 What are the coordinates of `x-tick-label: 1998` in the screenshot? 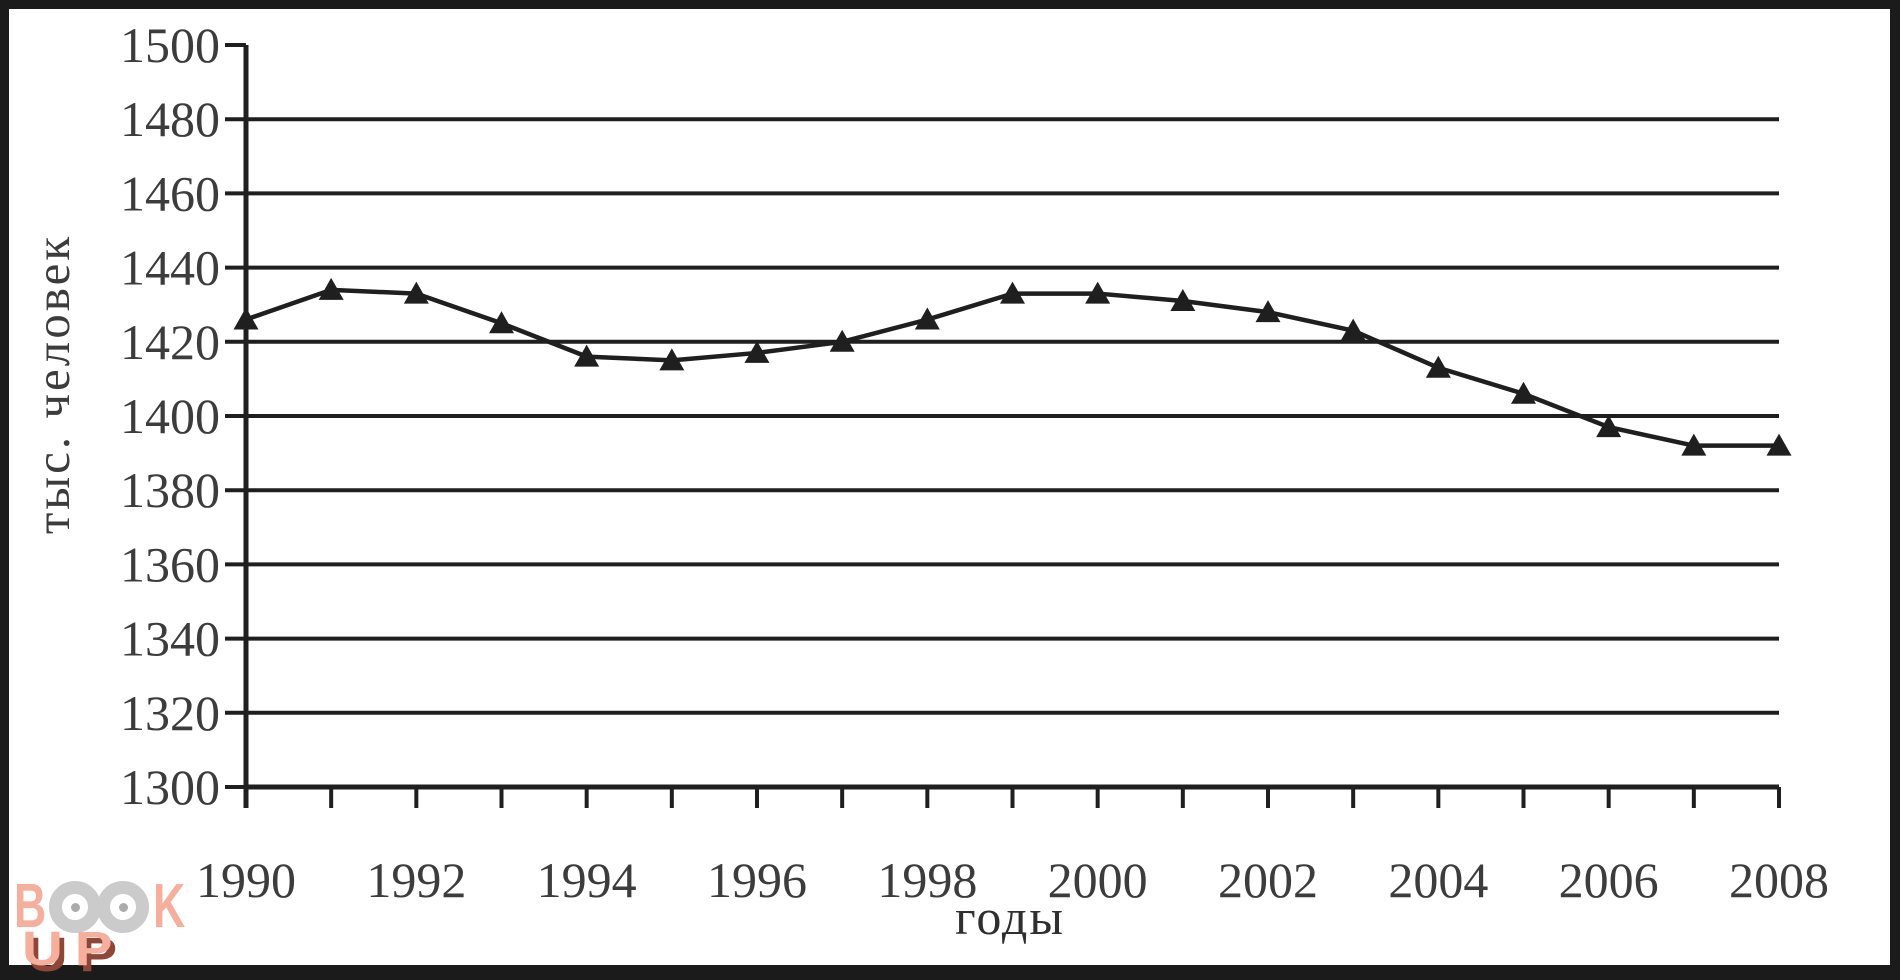 It's located at (927, 880).